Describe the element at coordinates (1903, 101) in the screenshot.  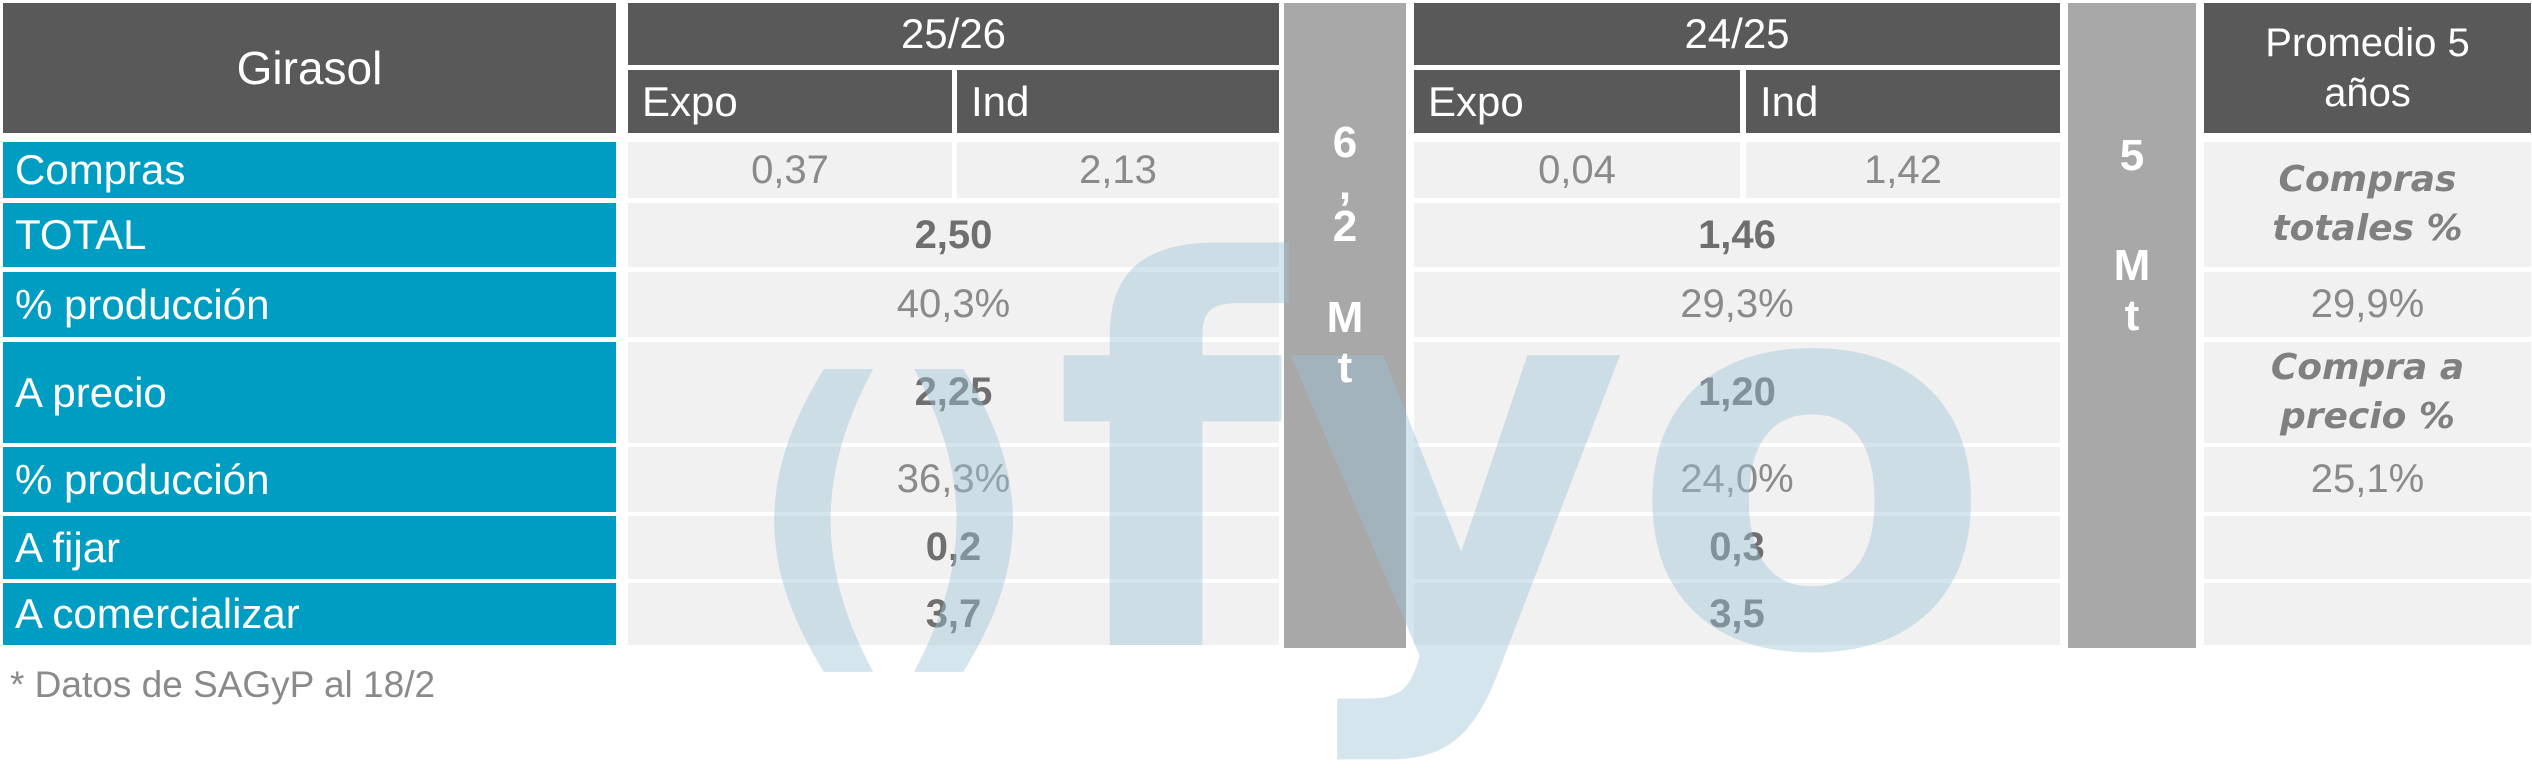
I see `ind-header-24-25: Ind` at that location.